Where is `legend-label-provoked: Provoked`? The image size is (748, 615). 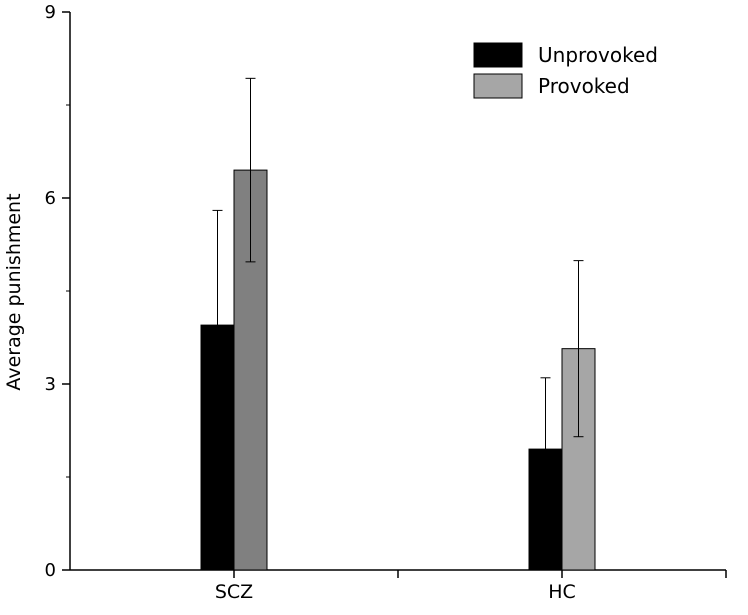 legend-label-provoked: Provoked is located at coordinates (584, 86).